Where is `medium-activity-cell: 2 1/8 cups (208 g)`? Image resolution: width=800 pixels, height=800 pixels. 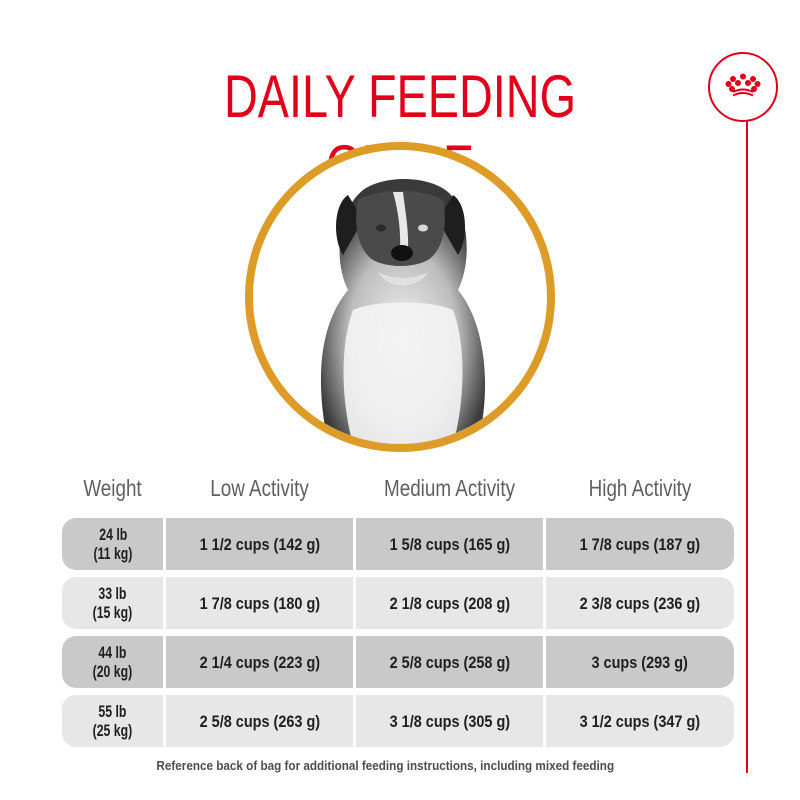
medium-activity-cell: 2 1/8 cups (208 g) is located at coordinates (449, 603).